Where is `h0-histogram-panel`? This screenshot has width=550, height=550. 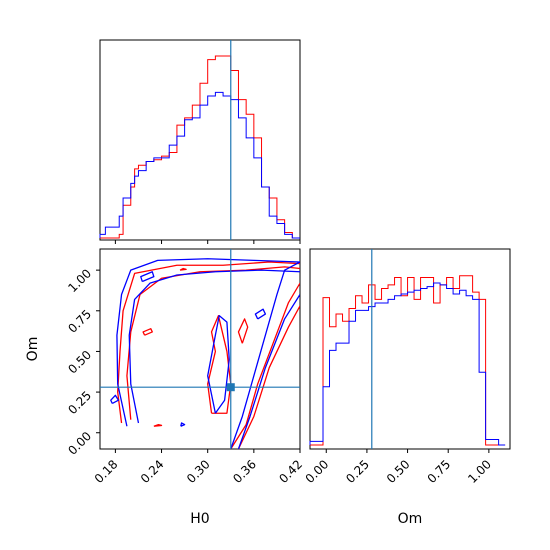 h0-histogram-panel is located at coordinates (200, 141).